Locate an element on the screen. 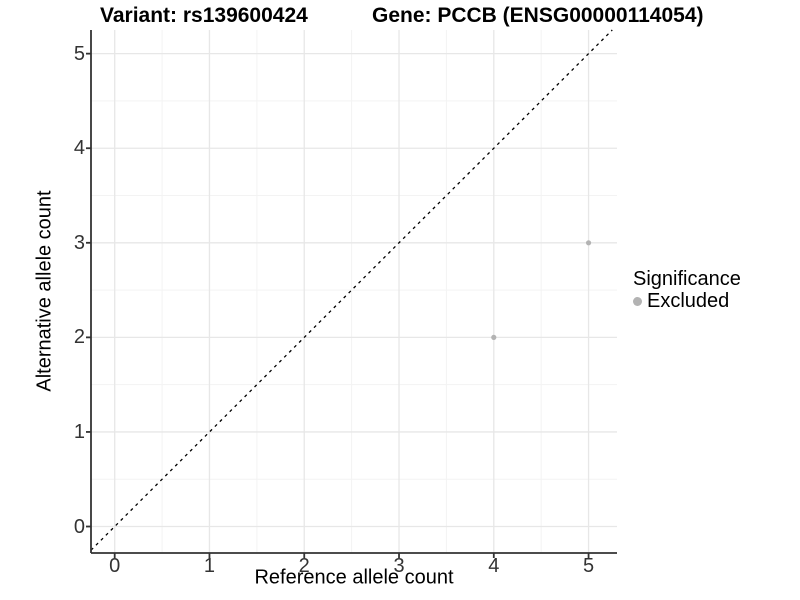 The image size is (800, 600). legend: Significance Excluded is located at coordinates (687, 290).